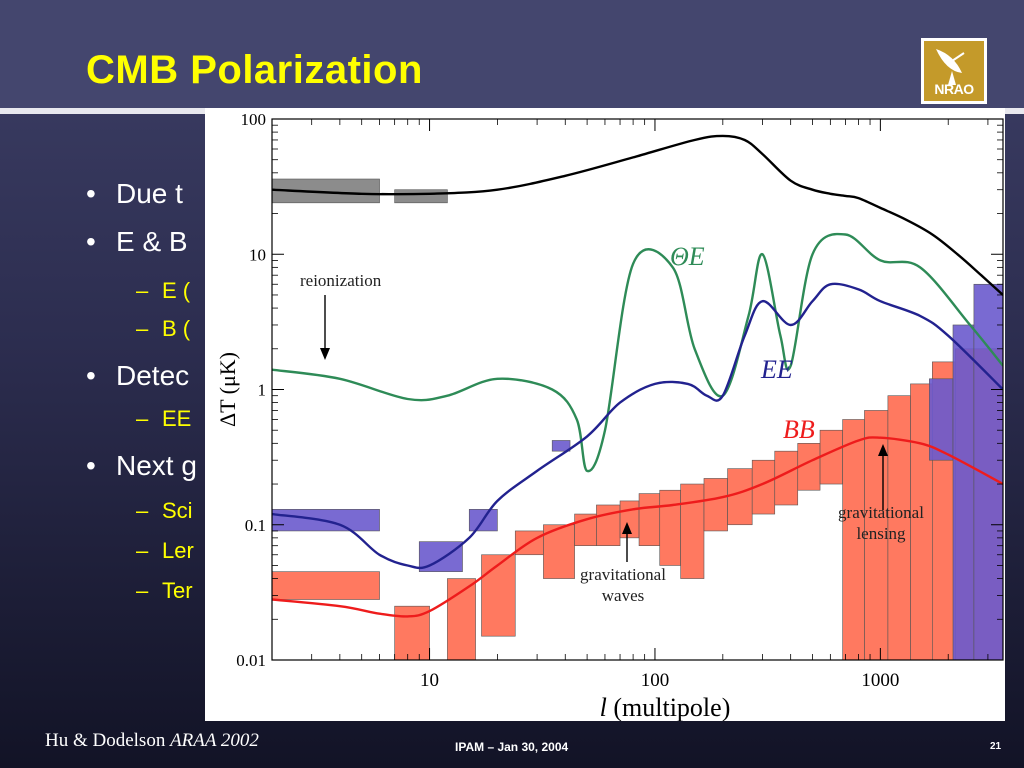  Describe the element at coordinates (603, 707) in the screenshot. I see `x-axis-symbol: l` at that location.